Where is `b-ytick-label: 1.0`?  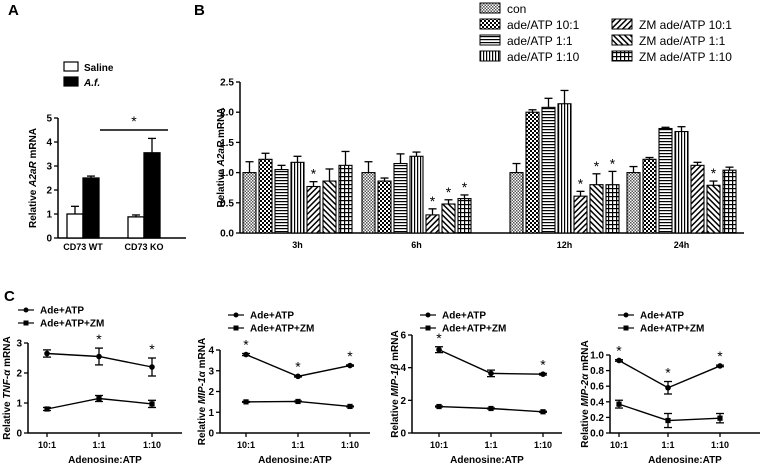 b-ytick-label: 1.0 is located at coordinates (227, 173).